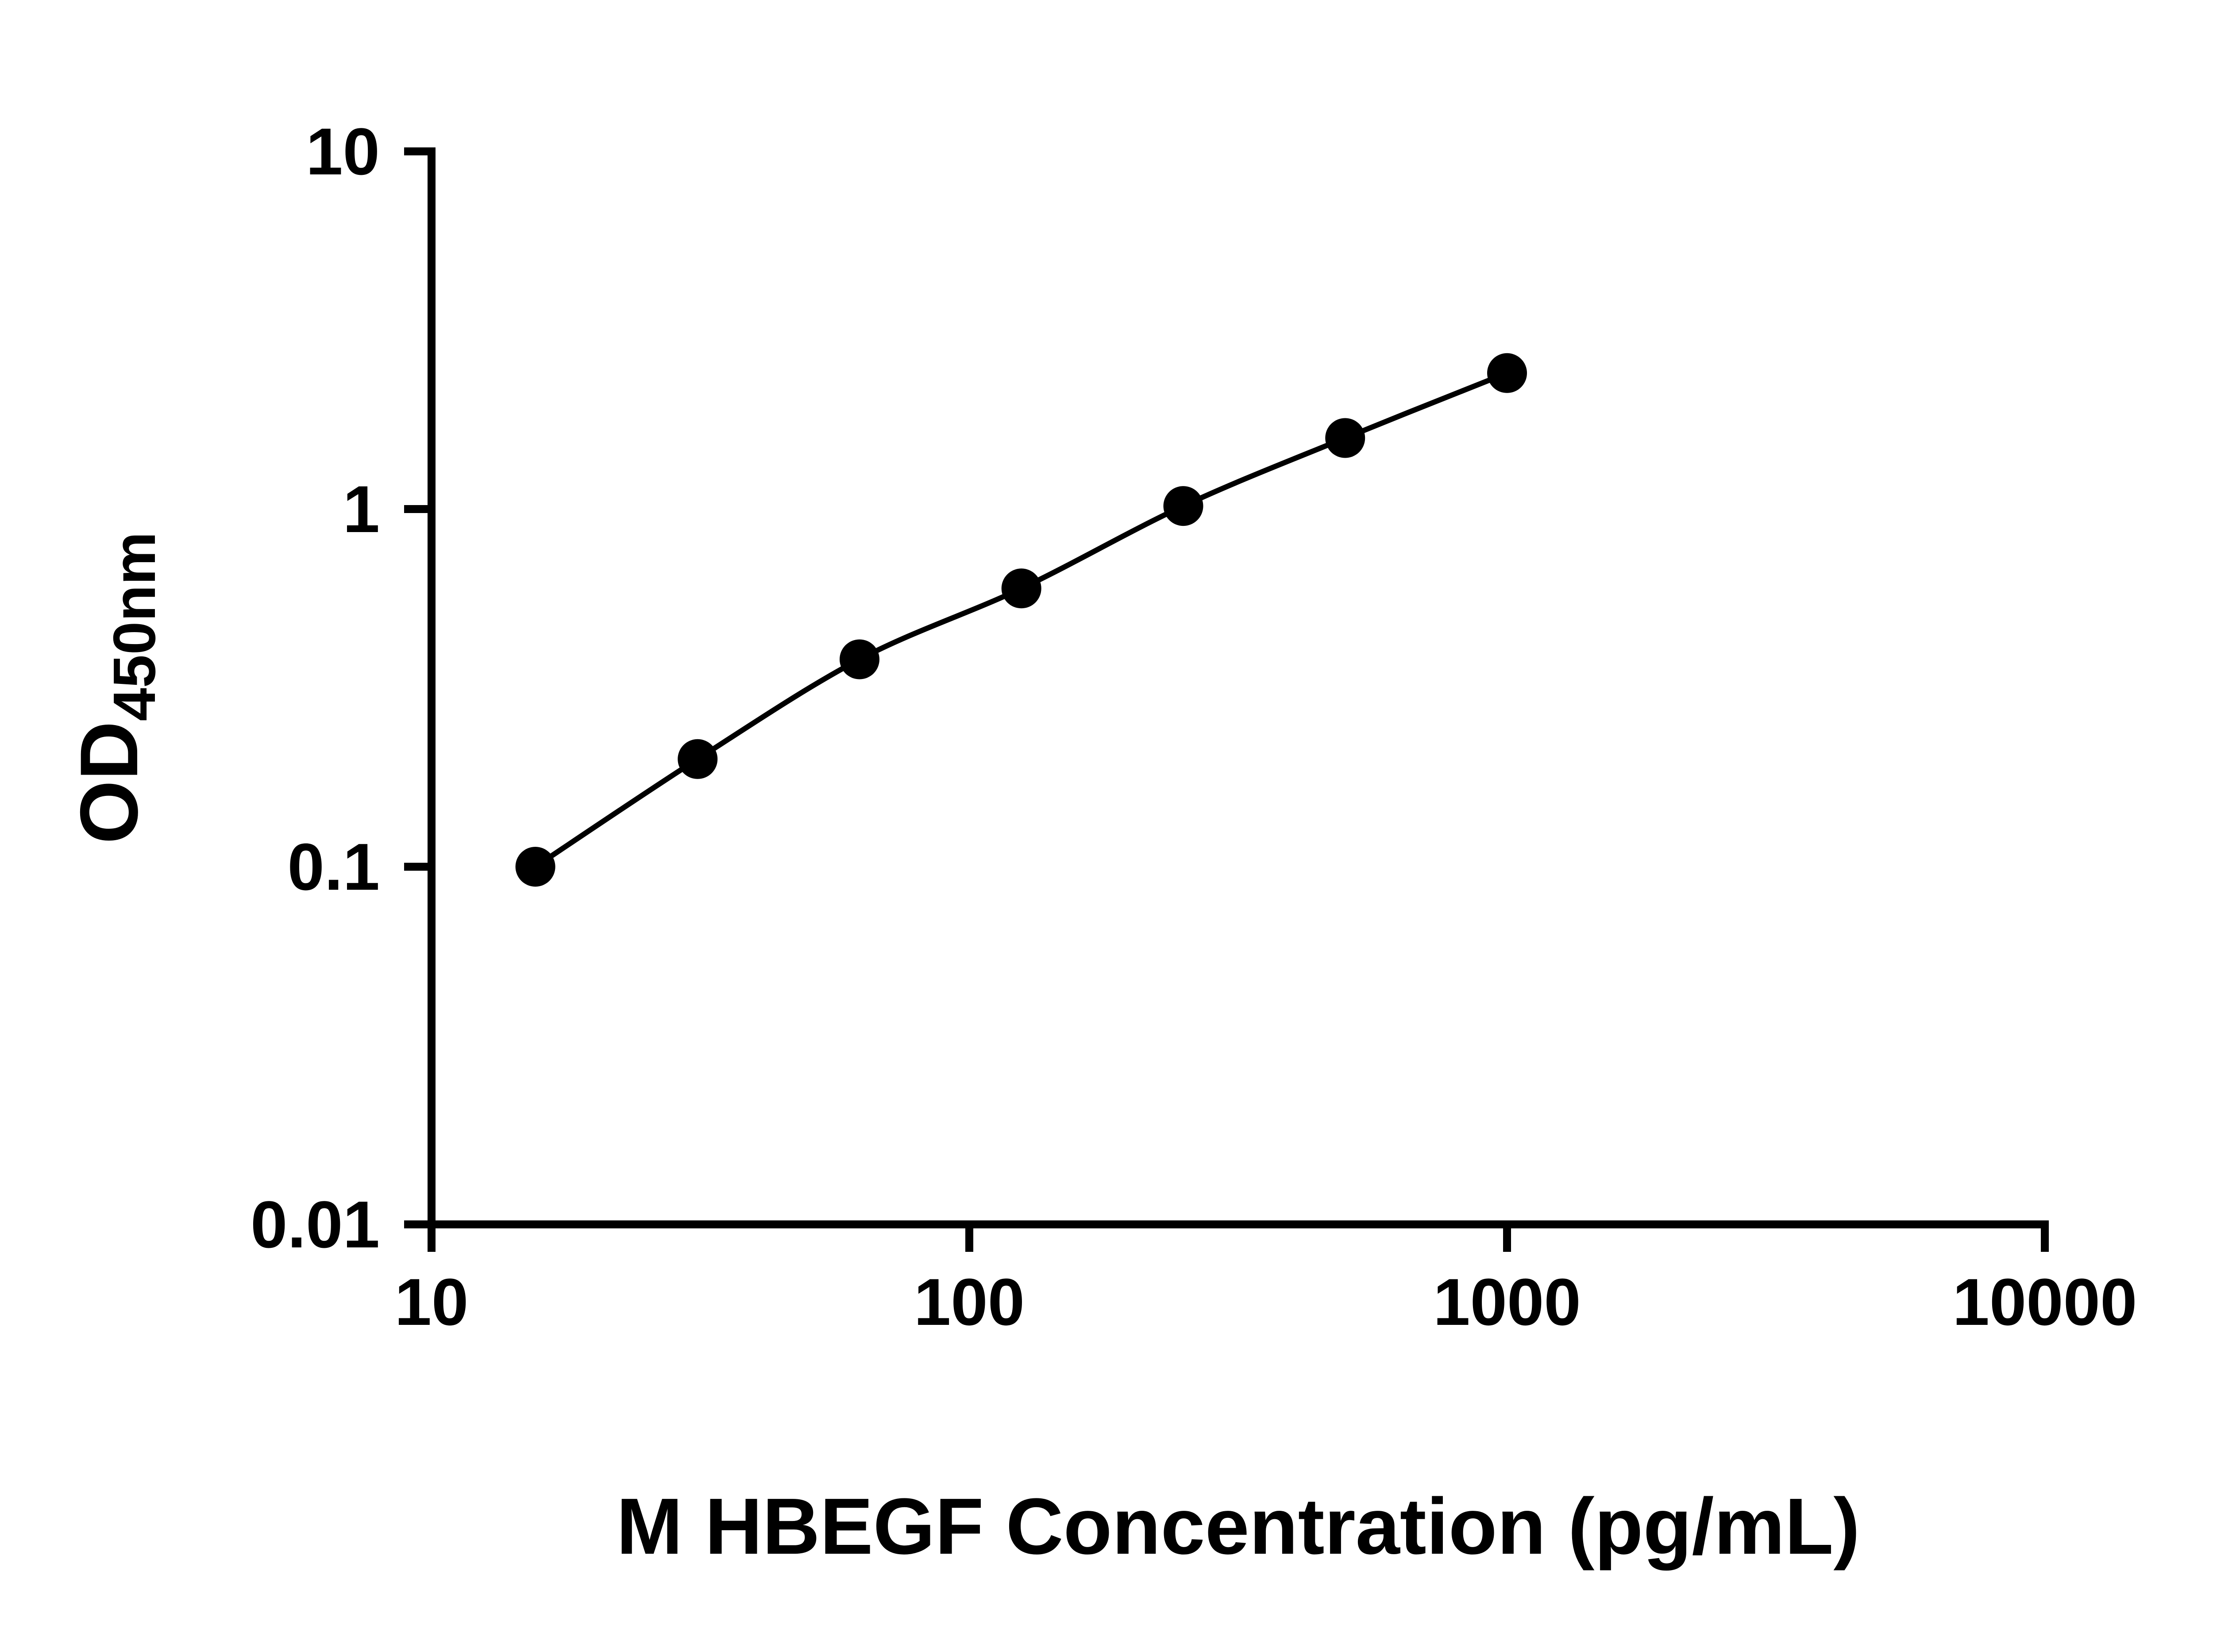 Image resolution: width=2213 pixels, height=1652 pixels. I want to click on y-tick-label: 1, so click(361, 509).